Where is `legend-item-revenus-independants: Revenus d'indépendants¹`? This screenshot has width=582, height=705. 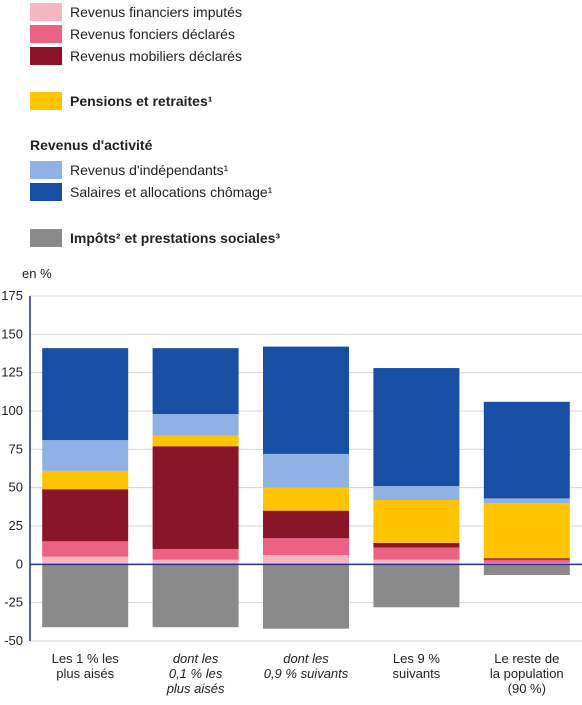
legend-item-revenus-independants: Revenus d'indépendants¹ is located at coordinates (129, 170).